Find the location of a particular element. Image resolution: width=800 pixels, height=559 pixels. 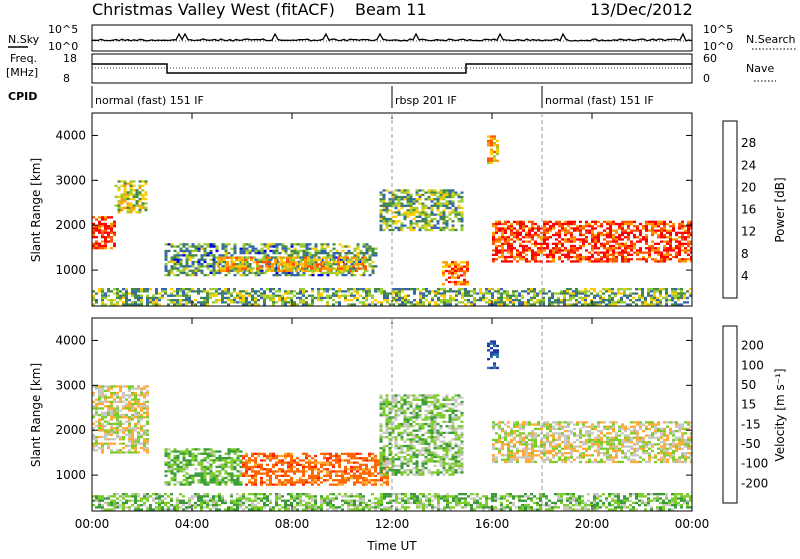

nave-tick-bottom: 0 is located at coordinates (706, 78).